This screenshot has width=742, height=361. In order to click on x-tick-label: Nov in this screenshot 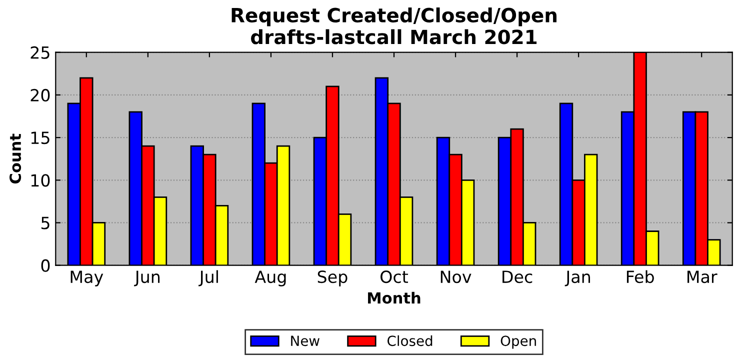, I will do `click(456, 277)`.